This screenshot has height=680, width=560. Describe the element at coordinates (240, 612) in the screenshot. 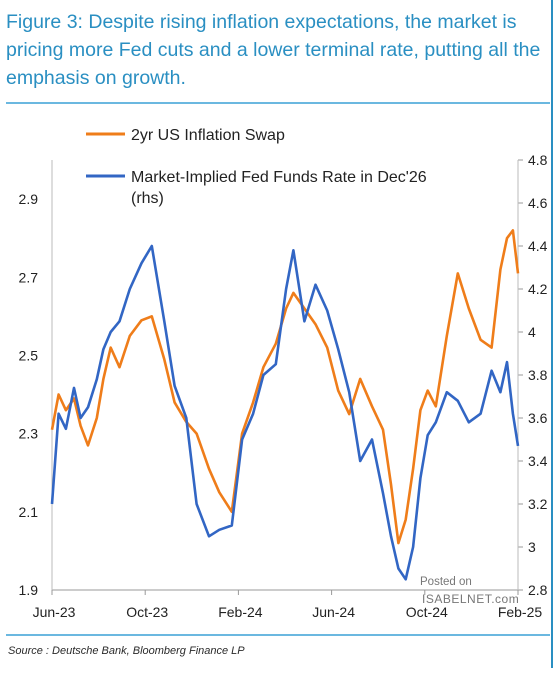

I see `x-tick-label: Feb-24` at that location.